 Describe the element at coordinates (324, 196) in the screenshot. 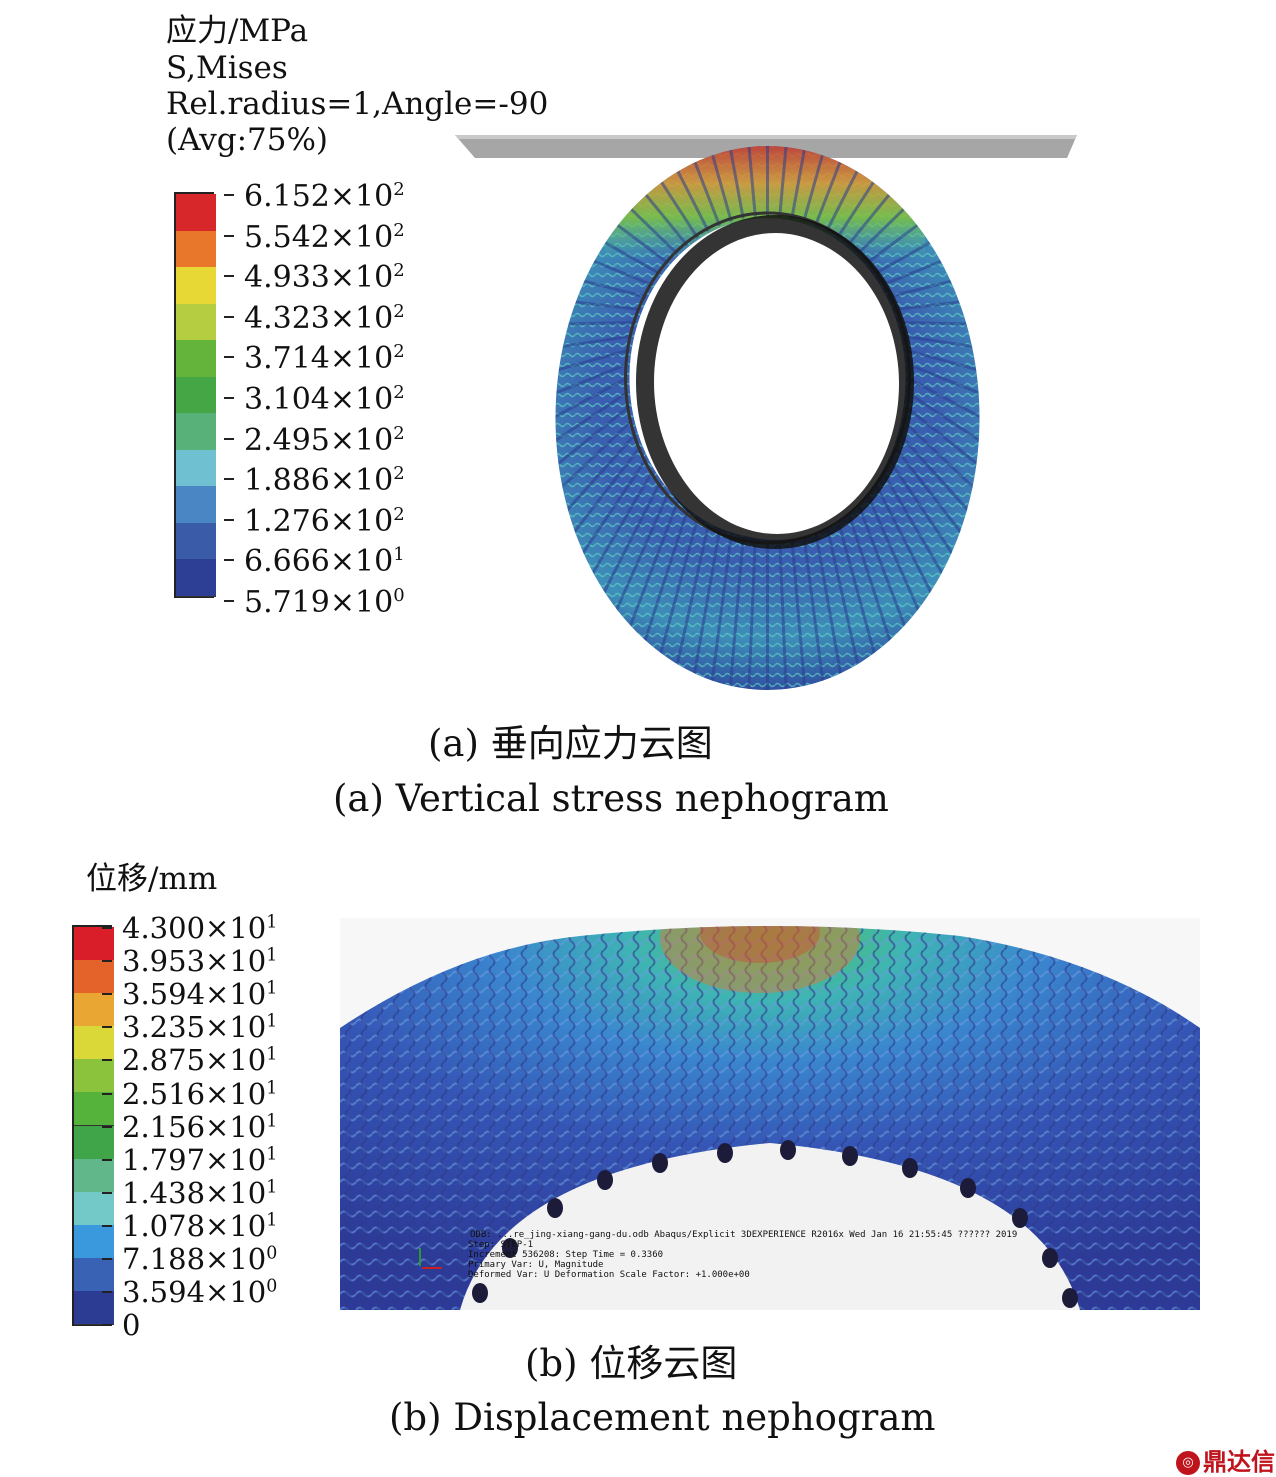

I see `legend-label: 6.152×102` at that location.